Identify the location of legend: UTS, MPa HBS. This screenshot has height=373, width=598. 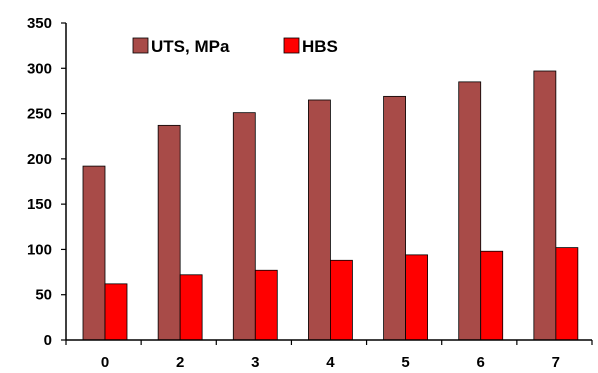
(235, 46).